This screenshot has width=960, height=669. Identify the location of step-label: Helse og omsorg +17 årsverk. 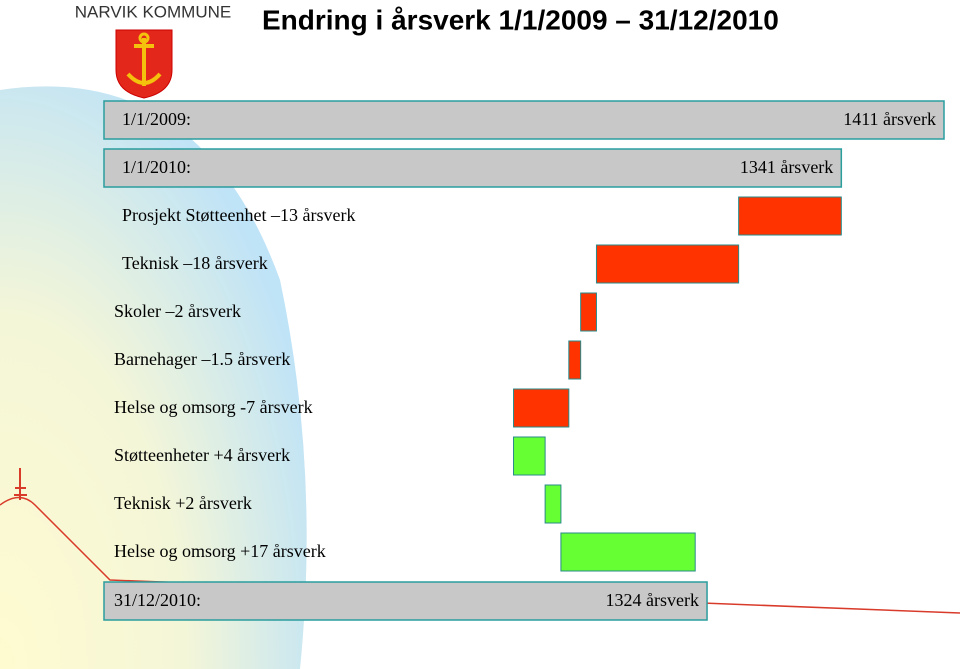
(220, 551).